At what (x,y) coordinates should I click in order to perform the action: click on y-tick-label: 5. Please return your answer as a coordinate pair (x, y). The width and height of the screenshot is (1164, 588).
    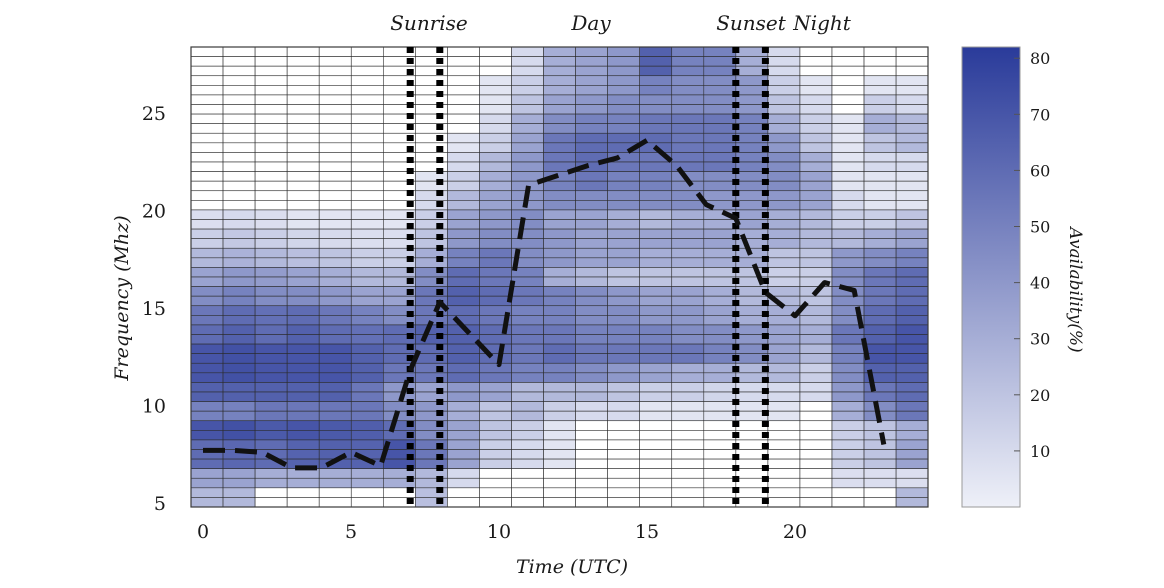
    Looking at the image, I should click on (160, 504).